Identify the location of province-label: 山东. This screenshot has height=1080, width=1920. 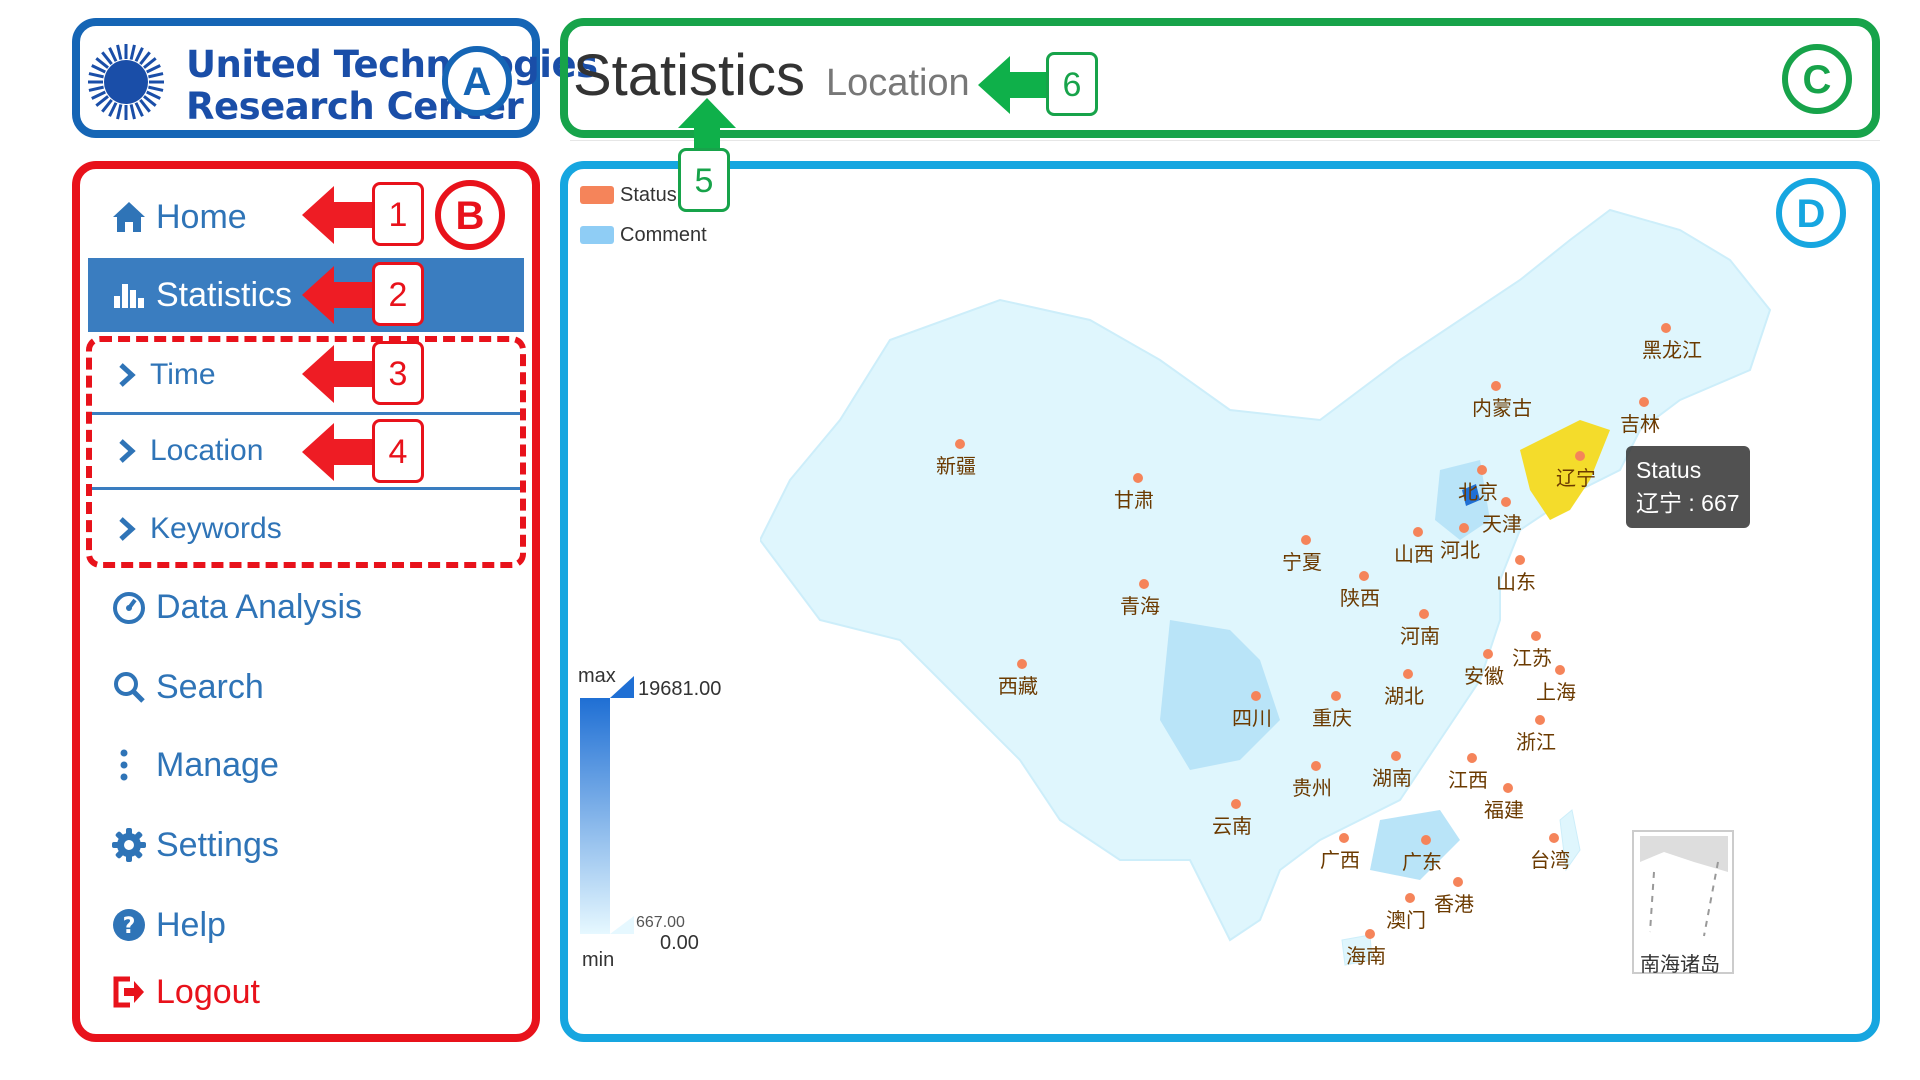
(1516, 582).